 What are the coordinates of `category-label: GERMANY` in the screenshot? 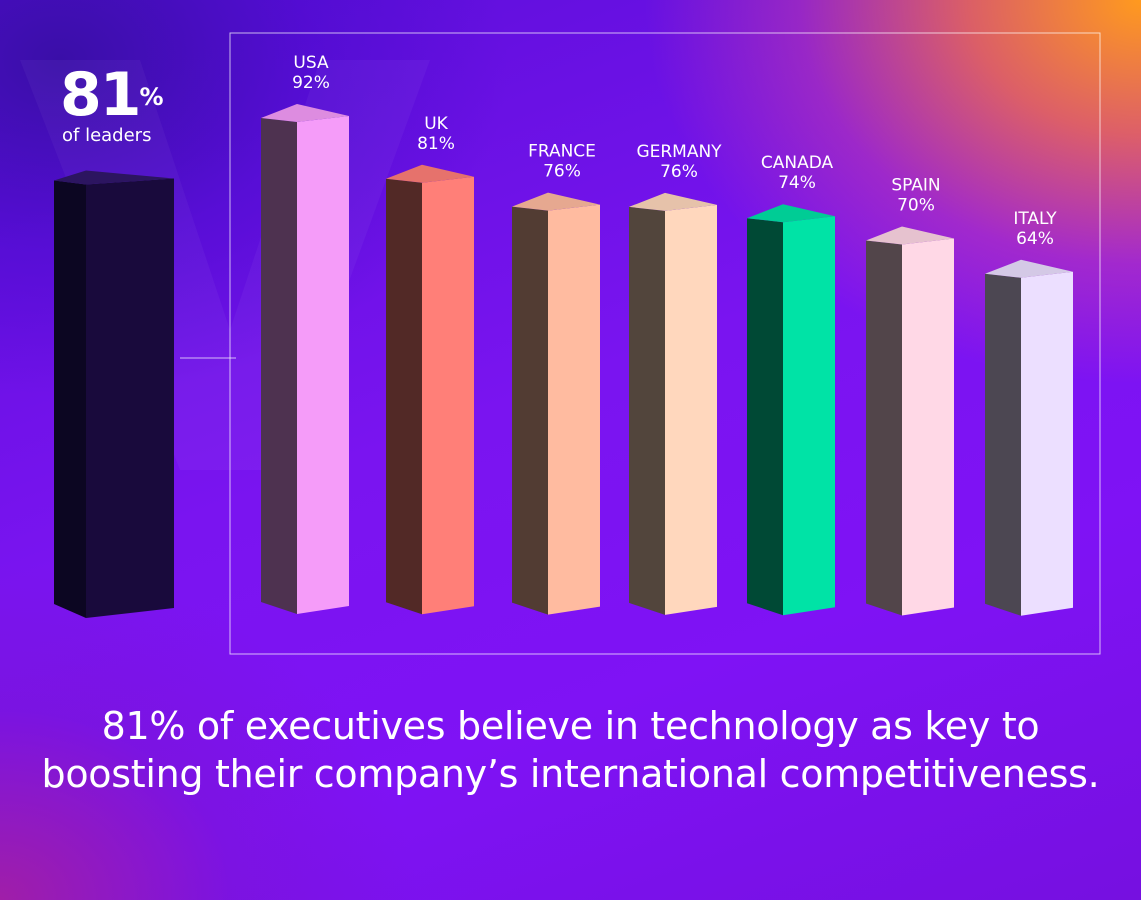 It's located at (679, 152).